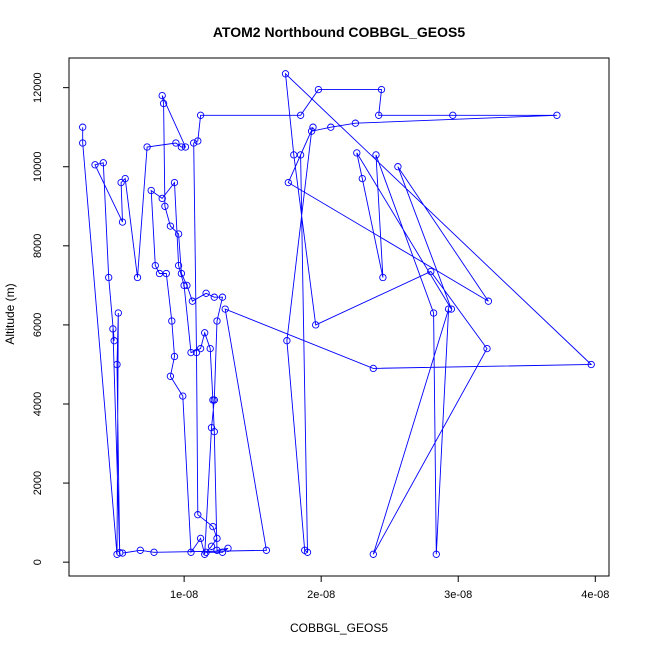 This screenshot has height=650, width=650. What do you see at coordinates (38, 404) in the screenshot?
I see `y-tick-label: 4000` at bounding box center [38, 404].